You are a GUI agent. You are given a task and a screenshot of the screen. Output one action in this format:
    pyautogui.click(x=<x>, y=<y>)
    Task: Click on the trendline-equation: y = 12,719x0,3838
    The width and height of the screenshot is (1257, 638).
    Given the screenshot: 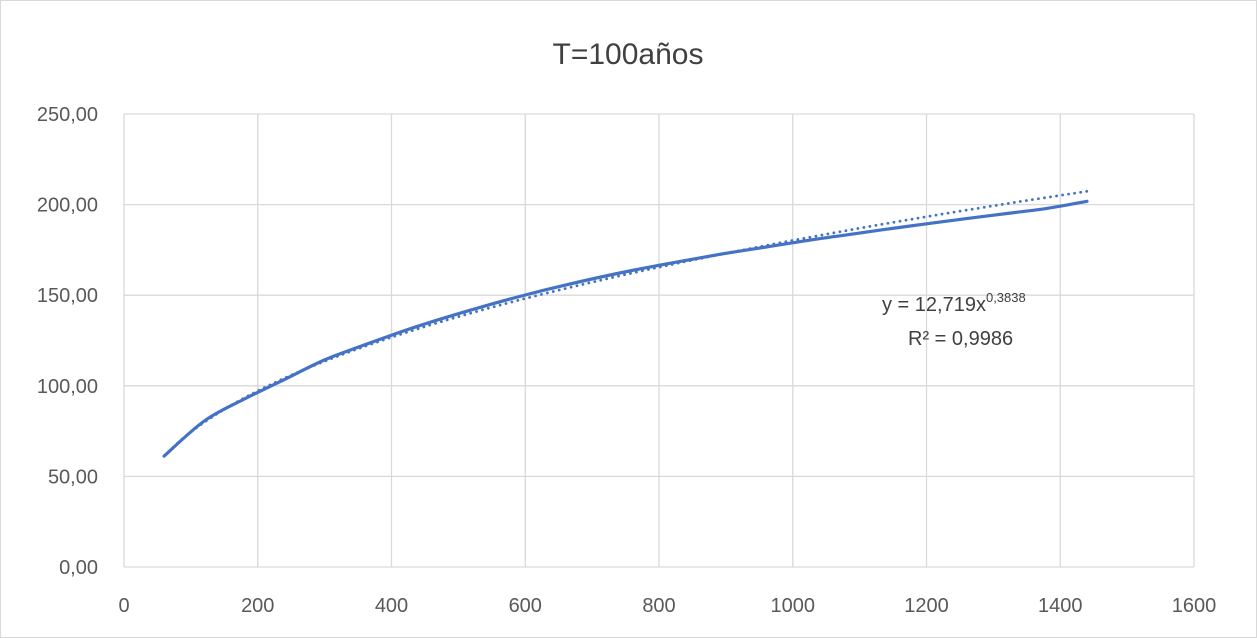 What is the action you would take?
    pyautogui.click(x=954, y=303)
    